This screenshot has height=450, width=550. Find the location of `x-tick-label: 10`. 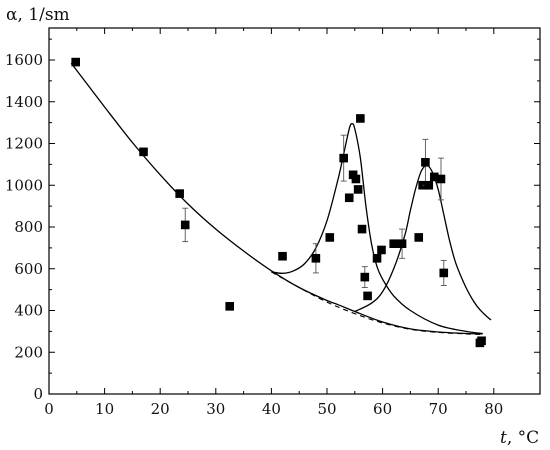

x-tick-label: 10 is located at coordinates (104, 409).